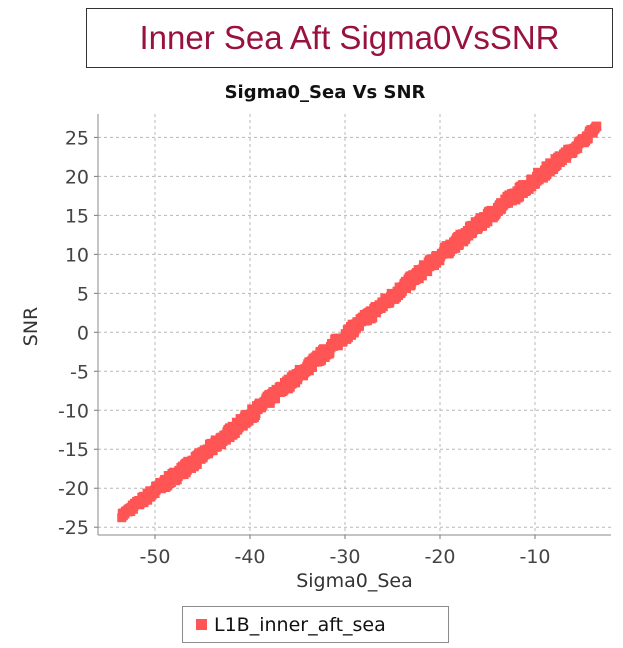 The width and height of the screenshot is (623, 648). I want to click on chart-header-title: Inner Sea Aft Sigma0VsSNR, so click(349, 37).